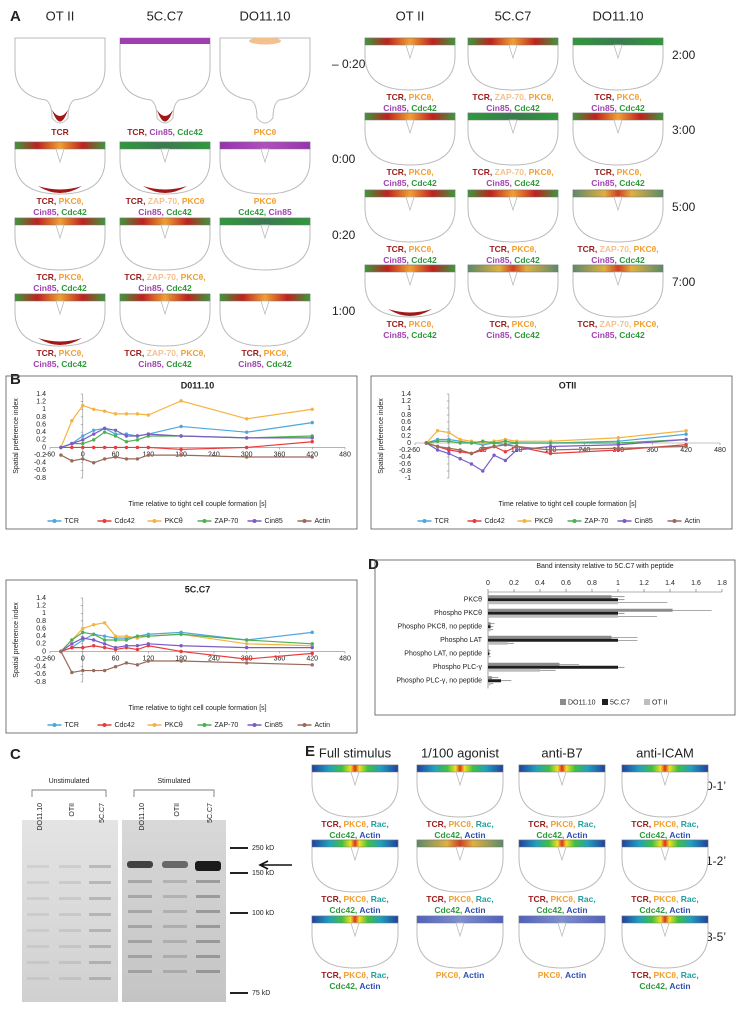 Image resolution: width=740 pixels, height=1009 pixels. What do you see at coordinates (59, 132) in the screenshot?
I see `protein-label: TCR` at bounding box center [59, 132].